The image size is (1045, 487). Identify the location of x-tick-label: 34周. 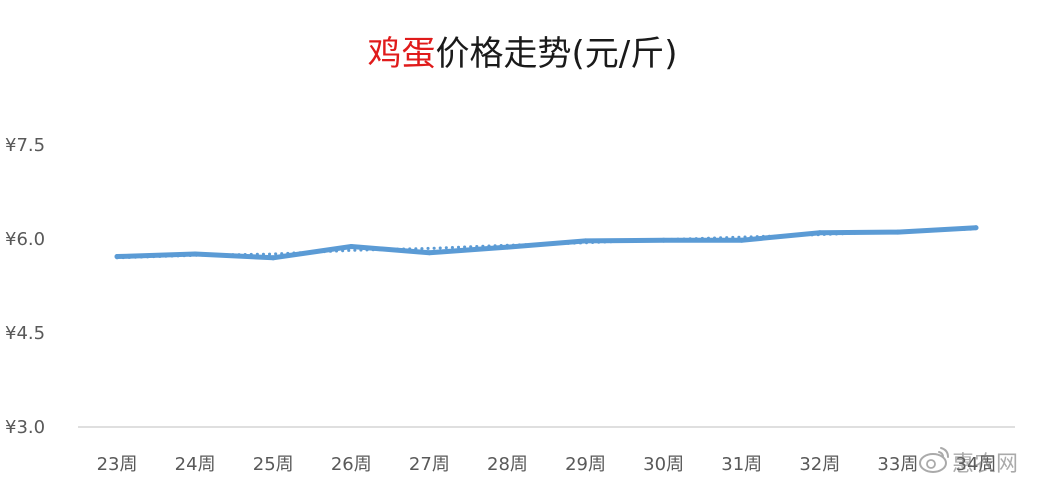
(976, 464).